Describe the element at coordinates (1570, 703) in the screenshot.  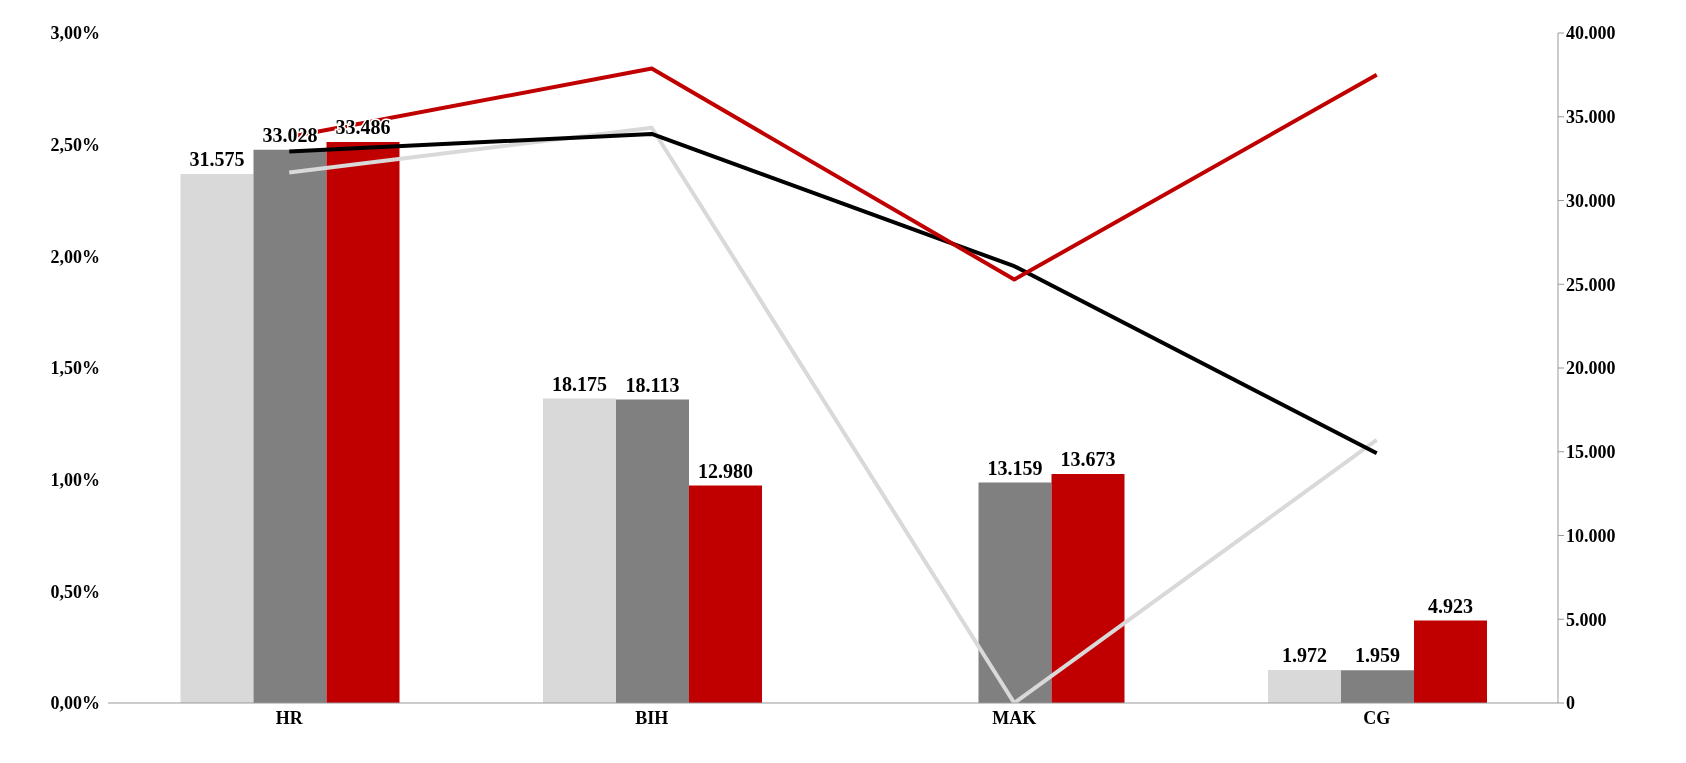
I see `y2-tick-label: 0` at that location.